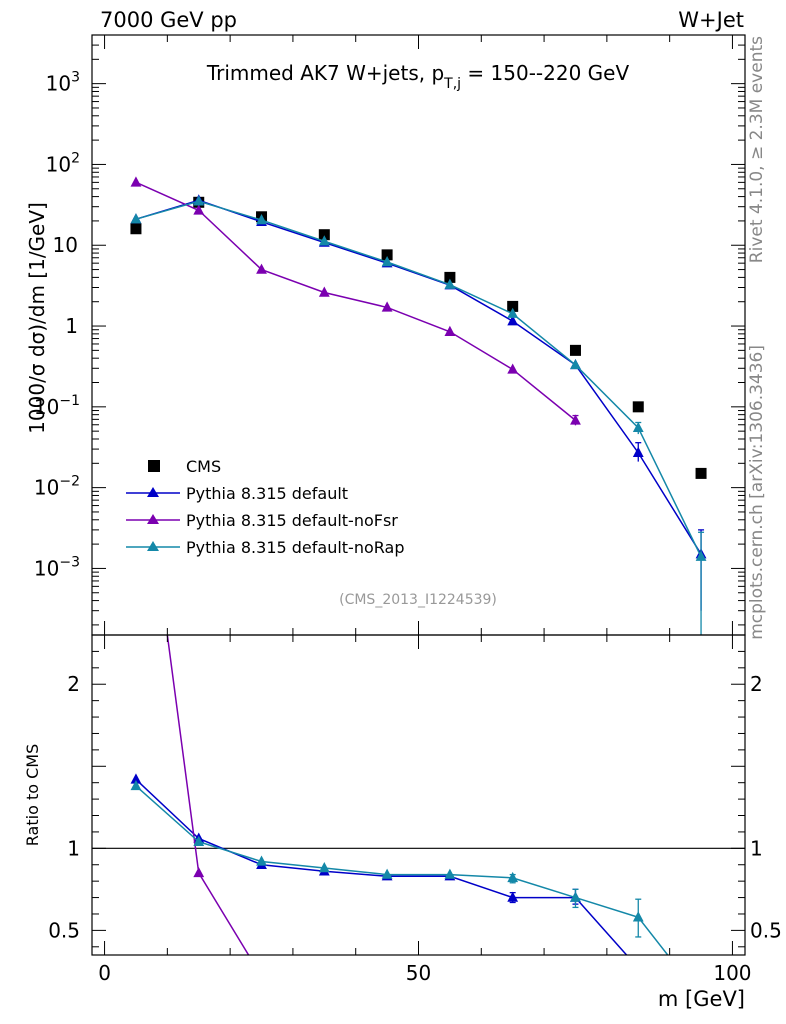 The image size is (786, 1024). I want to click on header-left: 7000 GeV pp, so click(168, 20).